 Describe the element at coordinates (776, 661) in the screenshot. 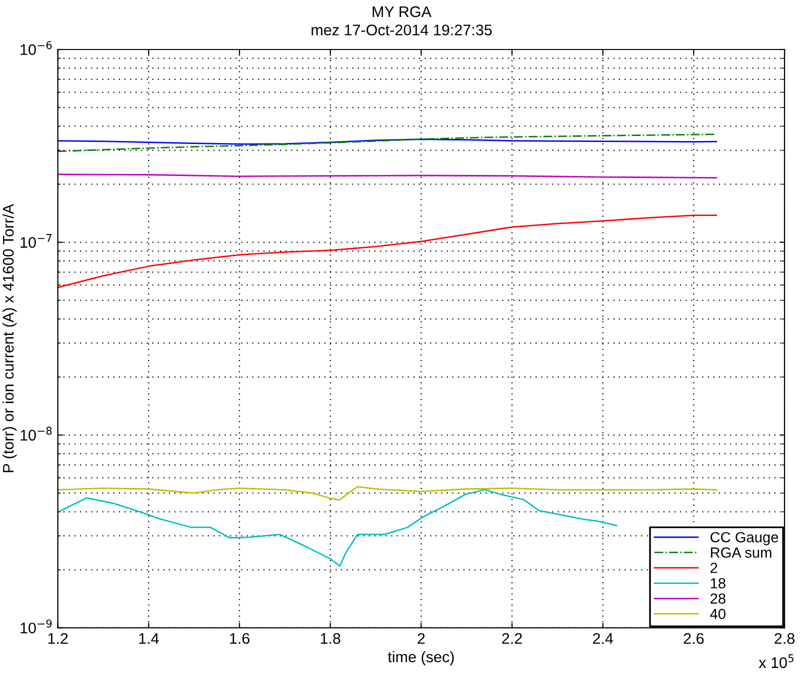

I see `text: x 10$^{5}$` at that location.